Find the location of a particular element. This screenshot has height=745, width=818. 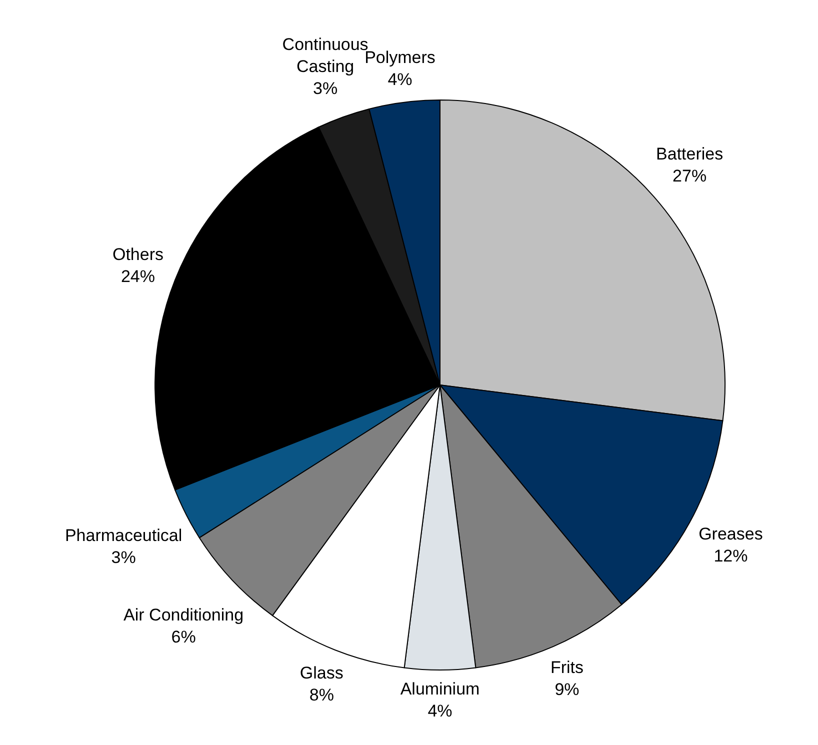

data-label: 24% is located at coordinates (138, 276).